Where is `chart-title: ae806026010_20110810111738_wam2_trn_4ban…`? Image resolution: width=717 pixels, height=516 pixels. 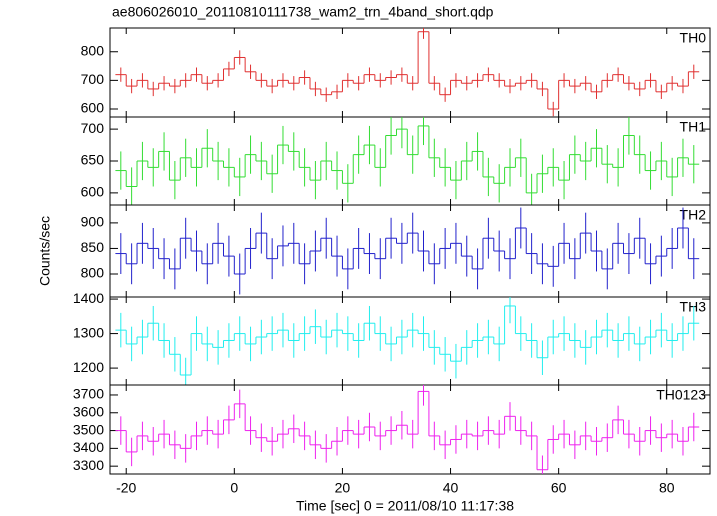 chart-title: ae806026010_20110810111738_wam2_trn_4ban… is located at coordinates (303, 12).